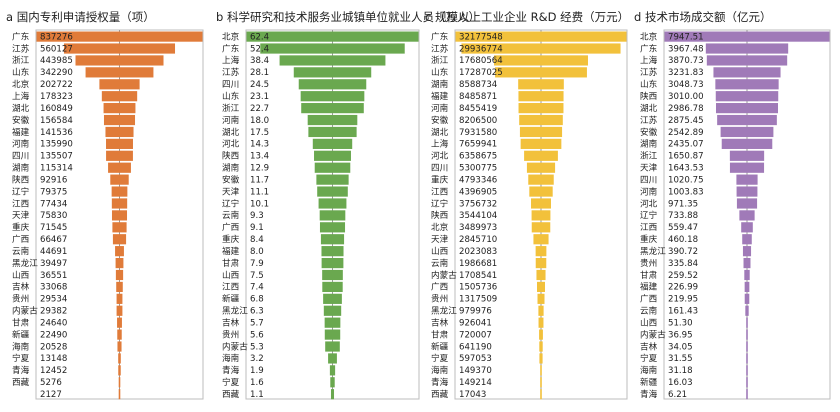  I want to click on value-label: 22.7, so click(259, 109).